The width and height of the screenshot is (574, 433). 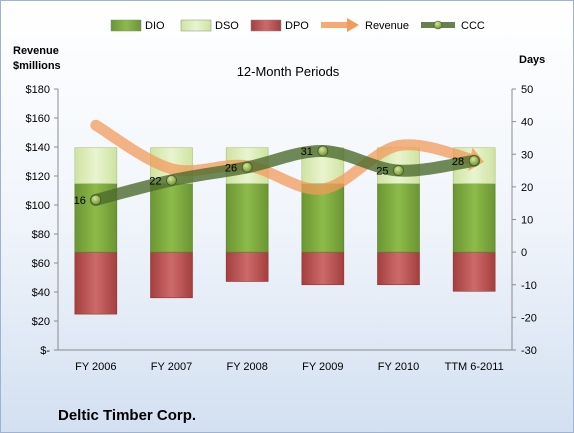 I want to click on ccc-data-label: 16, so click(x=80, y=201).